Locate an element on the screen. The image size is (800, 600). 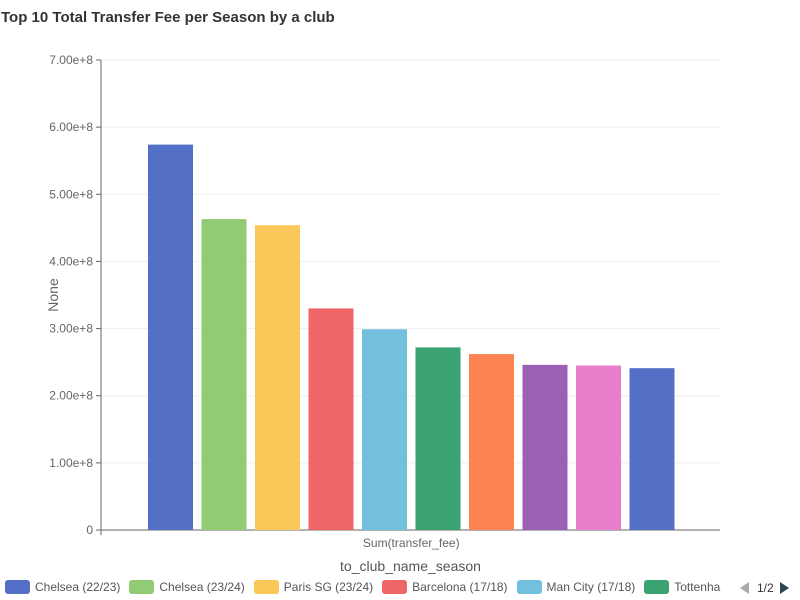
legend-item: Paris SG (23/24) is located at coordinates (313, 587).